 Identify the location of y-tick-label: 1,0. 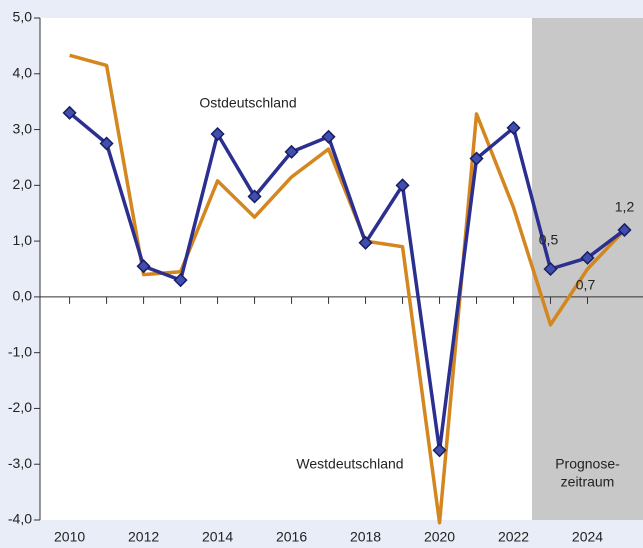
(23, 240).